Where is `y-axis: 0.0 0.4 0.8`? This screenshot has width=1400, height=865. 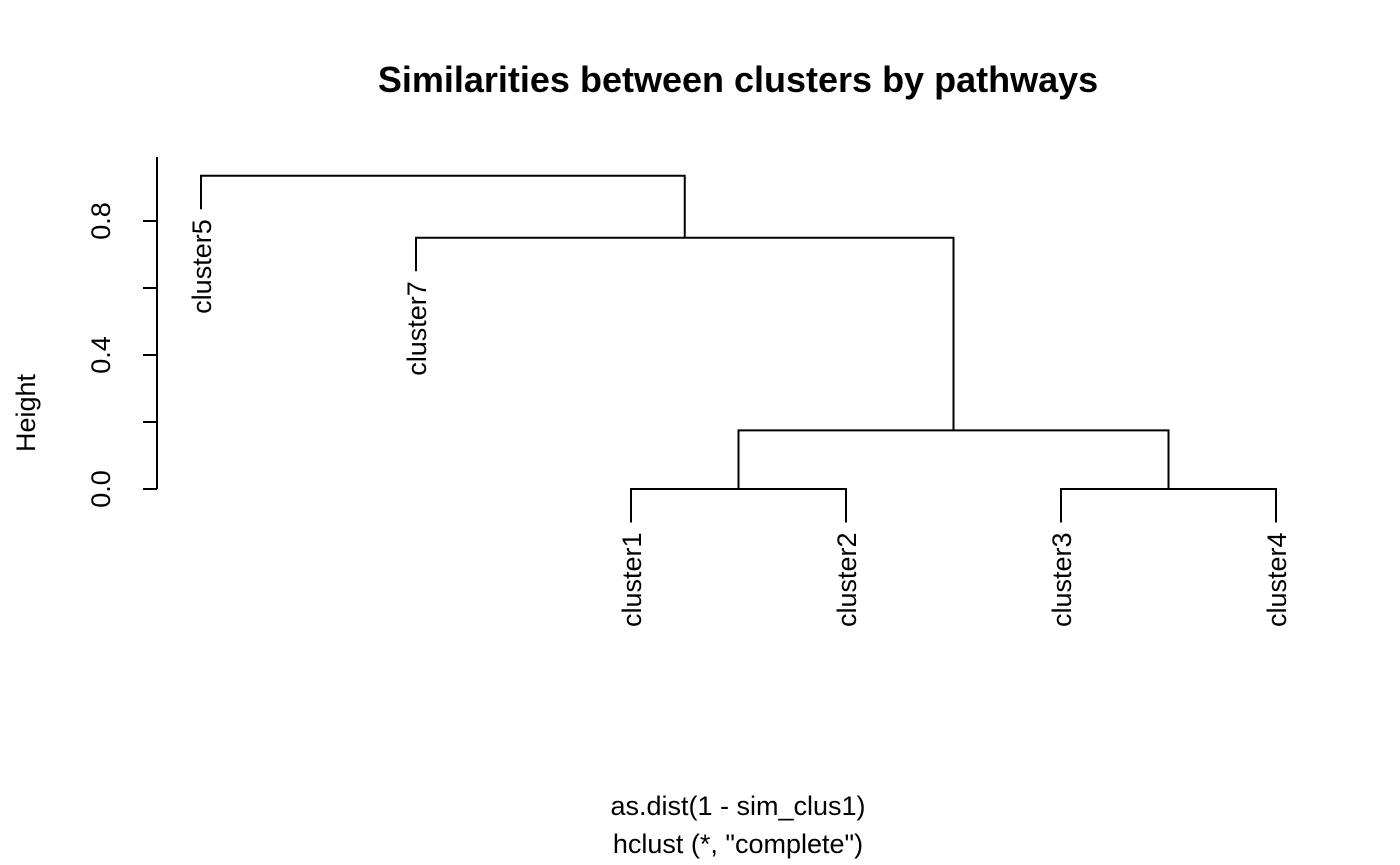
y-axis: 0.0 0.4 0.8 is located at coordinates (122, 332).